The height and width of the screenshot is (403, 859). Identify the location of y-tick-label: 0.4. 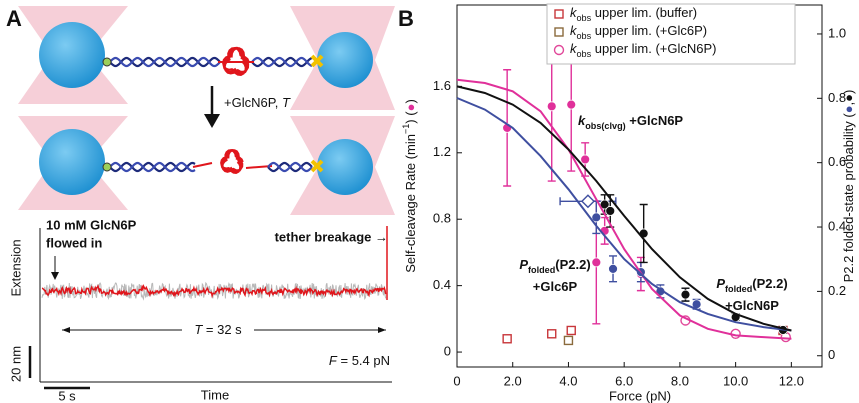
(442, 284).